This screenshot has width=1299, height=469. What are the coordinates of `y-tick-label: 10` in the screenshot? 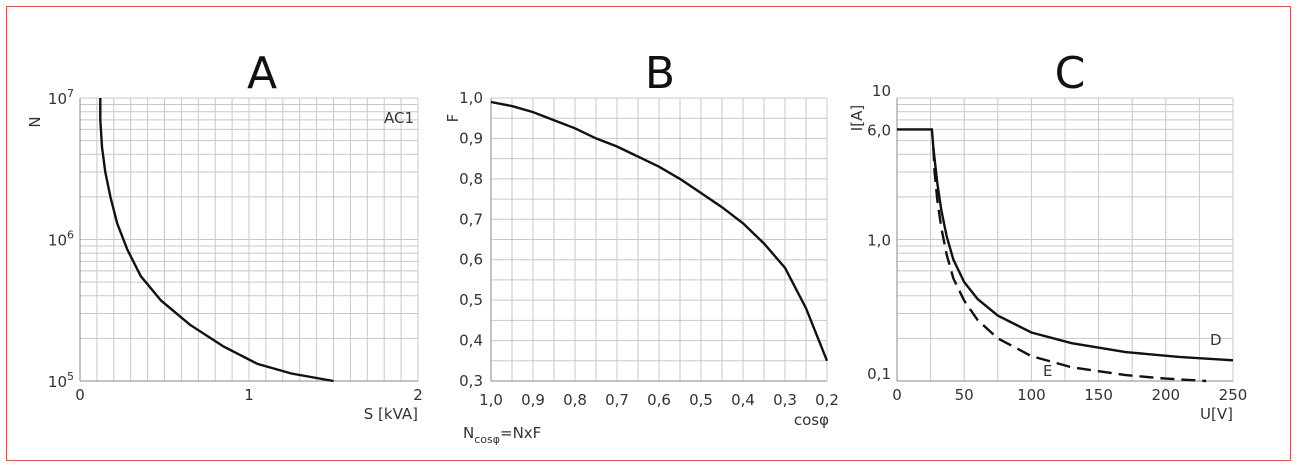 It's located at (881, 91).